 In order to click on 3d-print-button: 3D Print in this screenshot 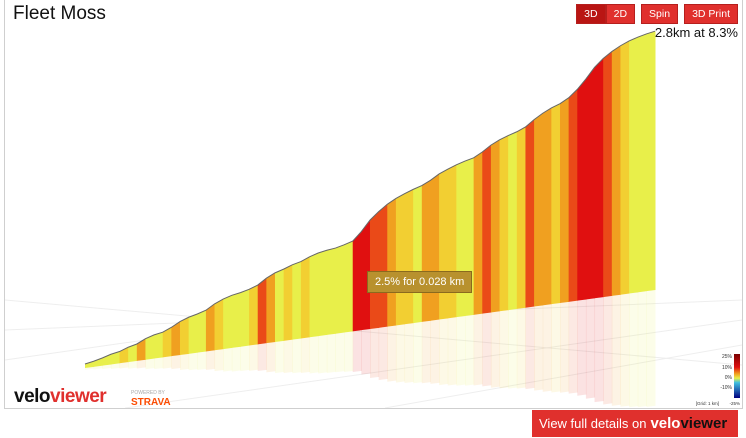, I will do `click(711, 14)`.